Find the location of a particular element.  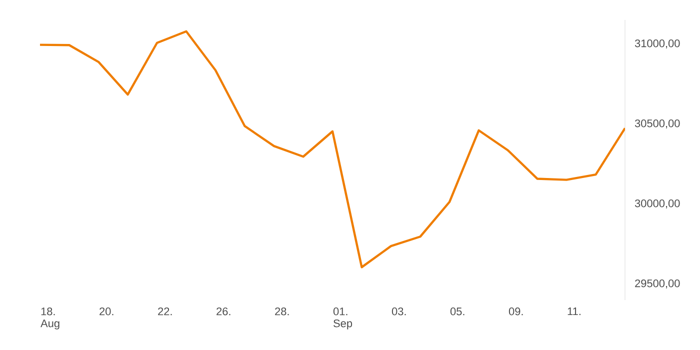

x-tick-label: 09. is located at coordinates (515, 312).